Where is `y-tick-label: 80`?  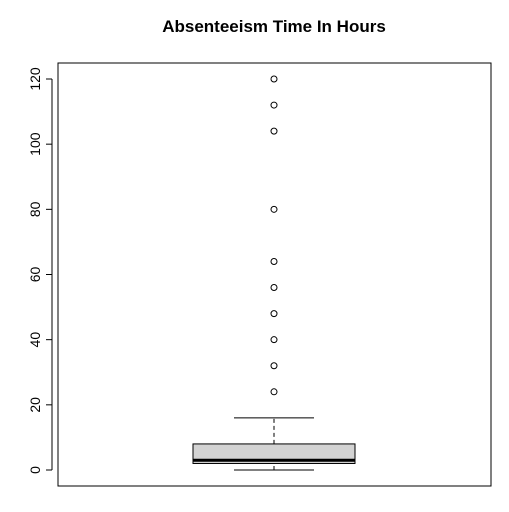
y-tick-label: 80 is located at coordinates (35, 209).